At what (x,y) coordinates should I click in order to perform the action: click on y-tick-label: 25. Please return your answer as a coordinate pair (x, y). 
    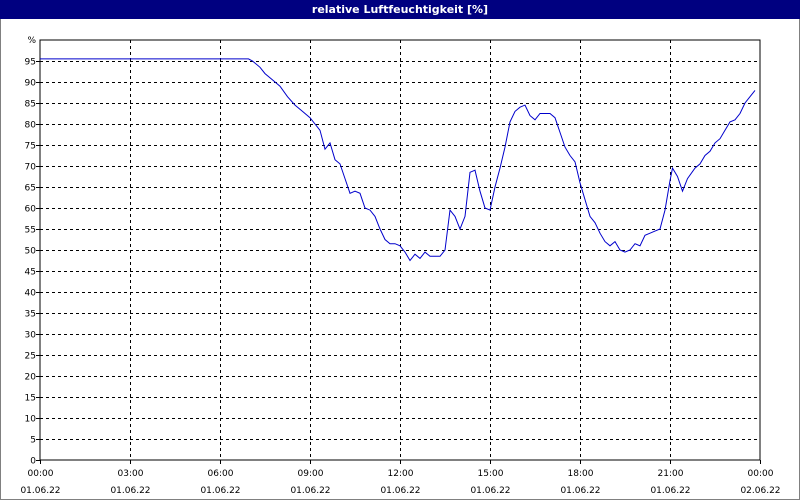
    Looking at the image, I should click on (30, 357).